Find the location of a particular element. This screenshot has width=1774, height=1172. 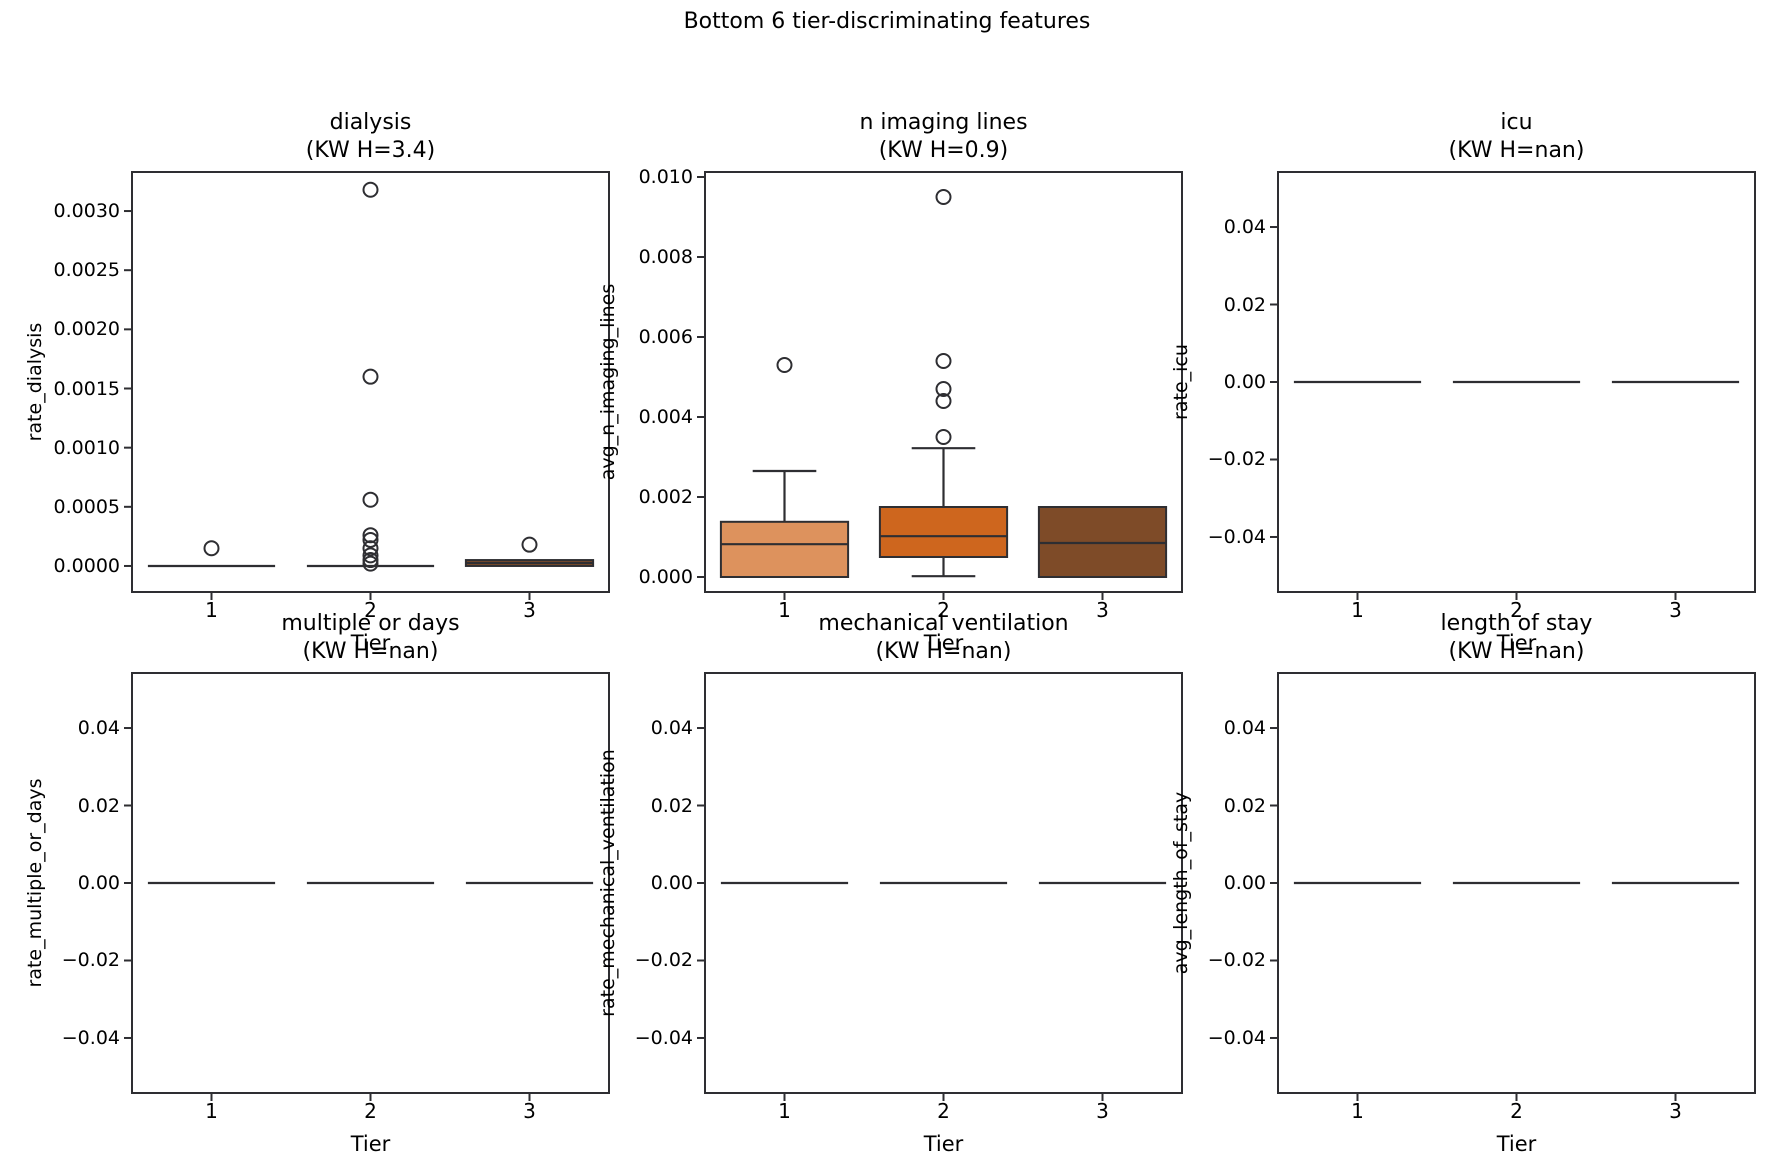

subplot-title: multiple or days (KW H=nan) is located at coordinates (370, 638).